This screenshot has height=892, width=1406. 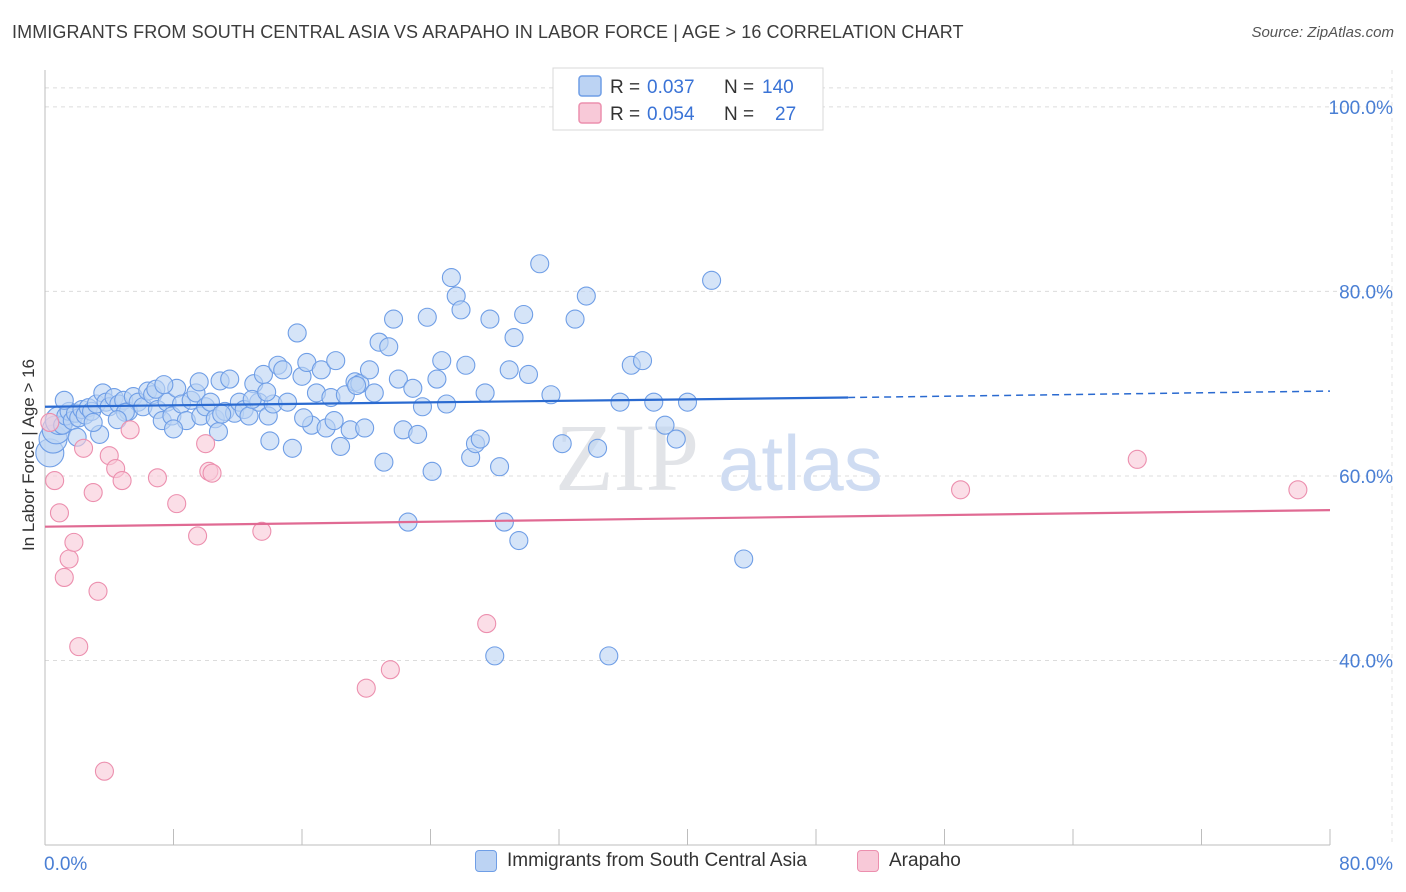 I want to click on legend-swatch-immigrants, so click(x=590, y=86).